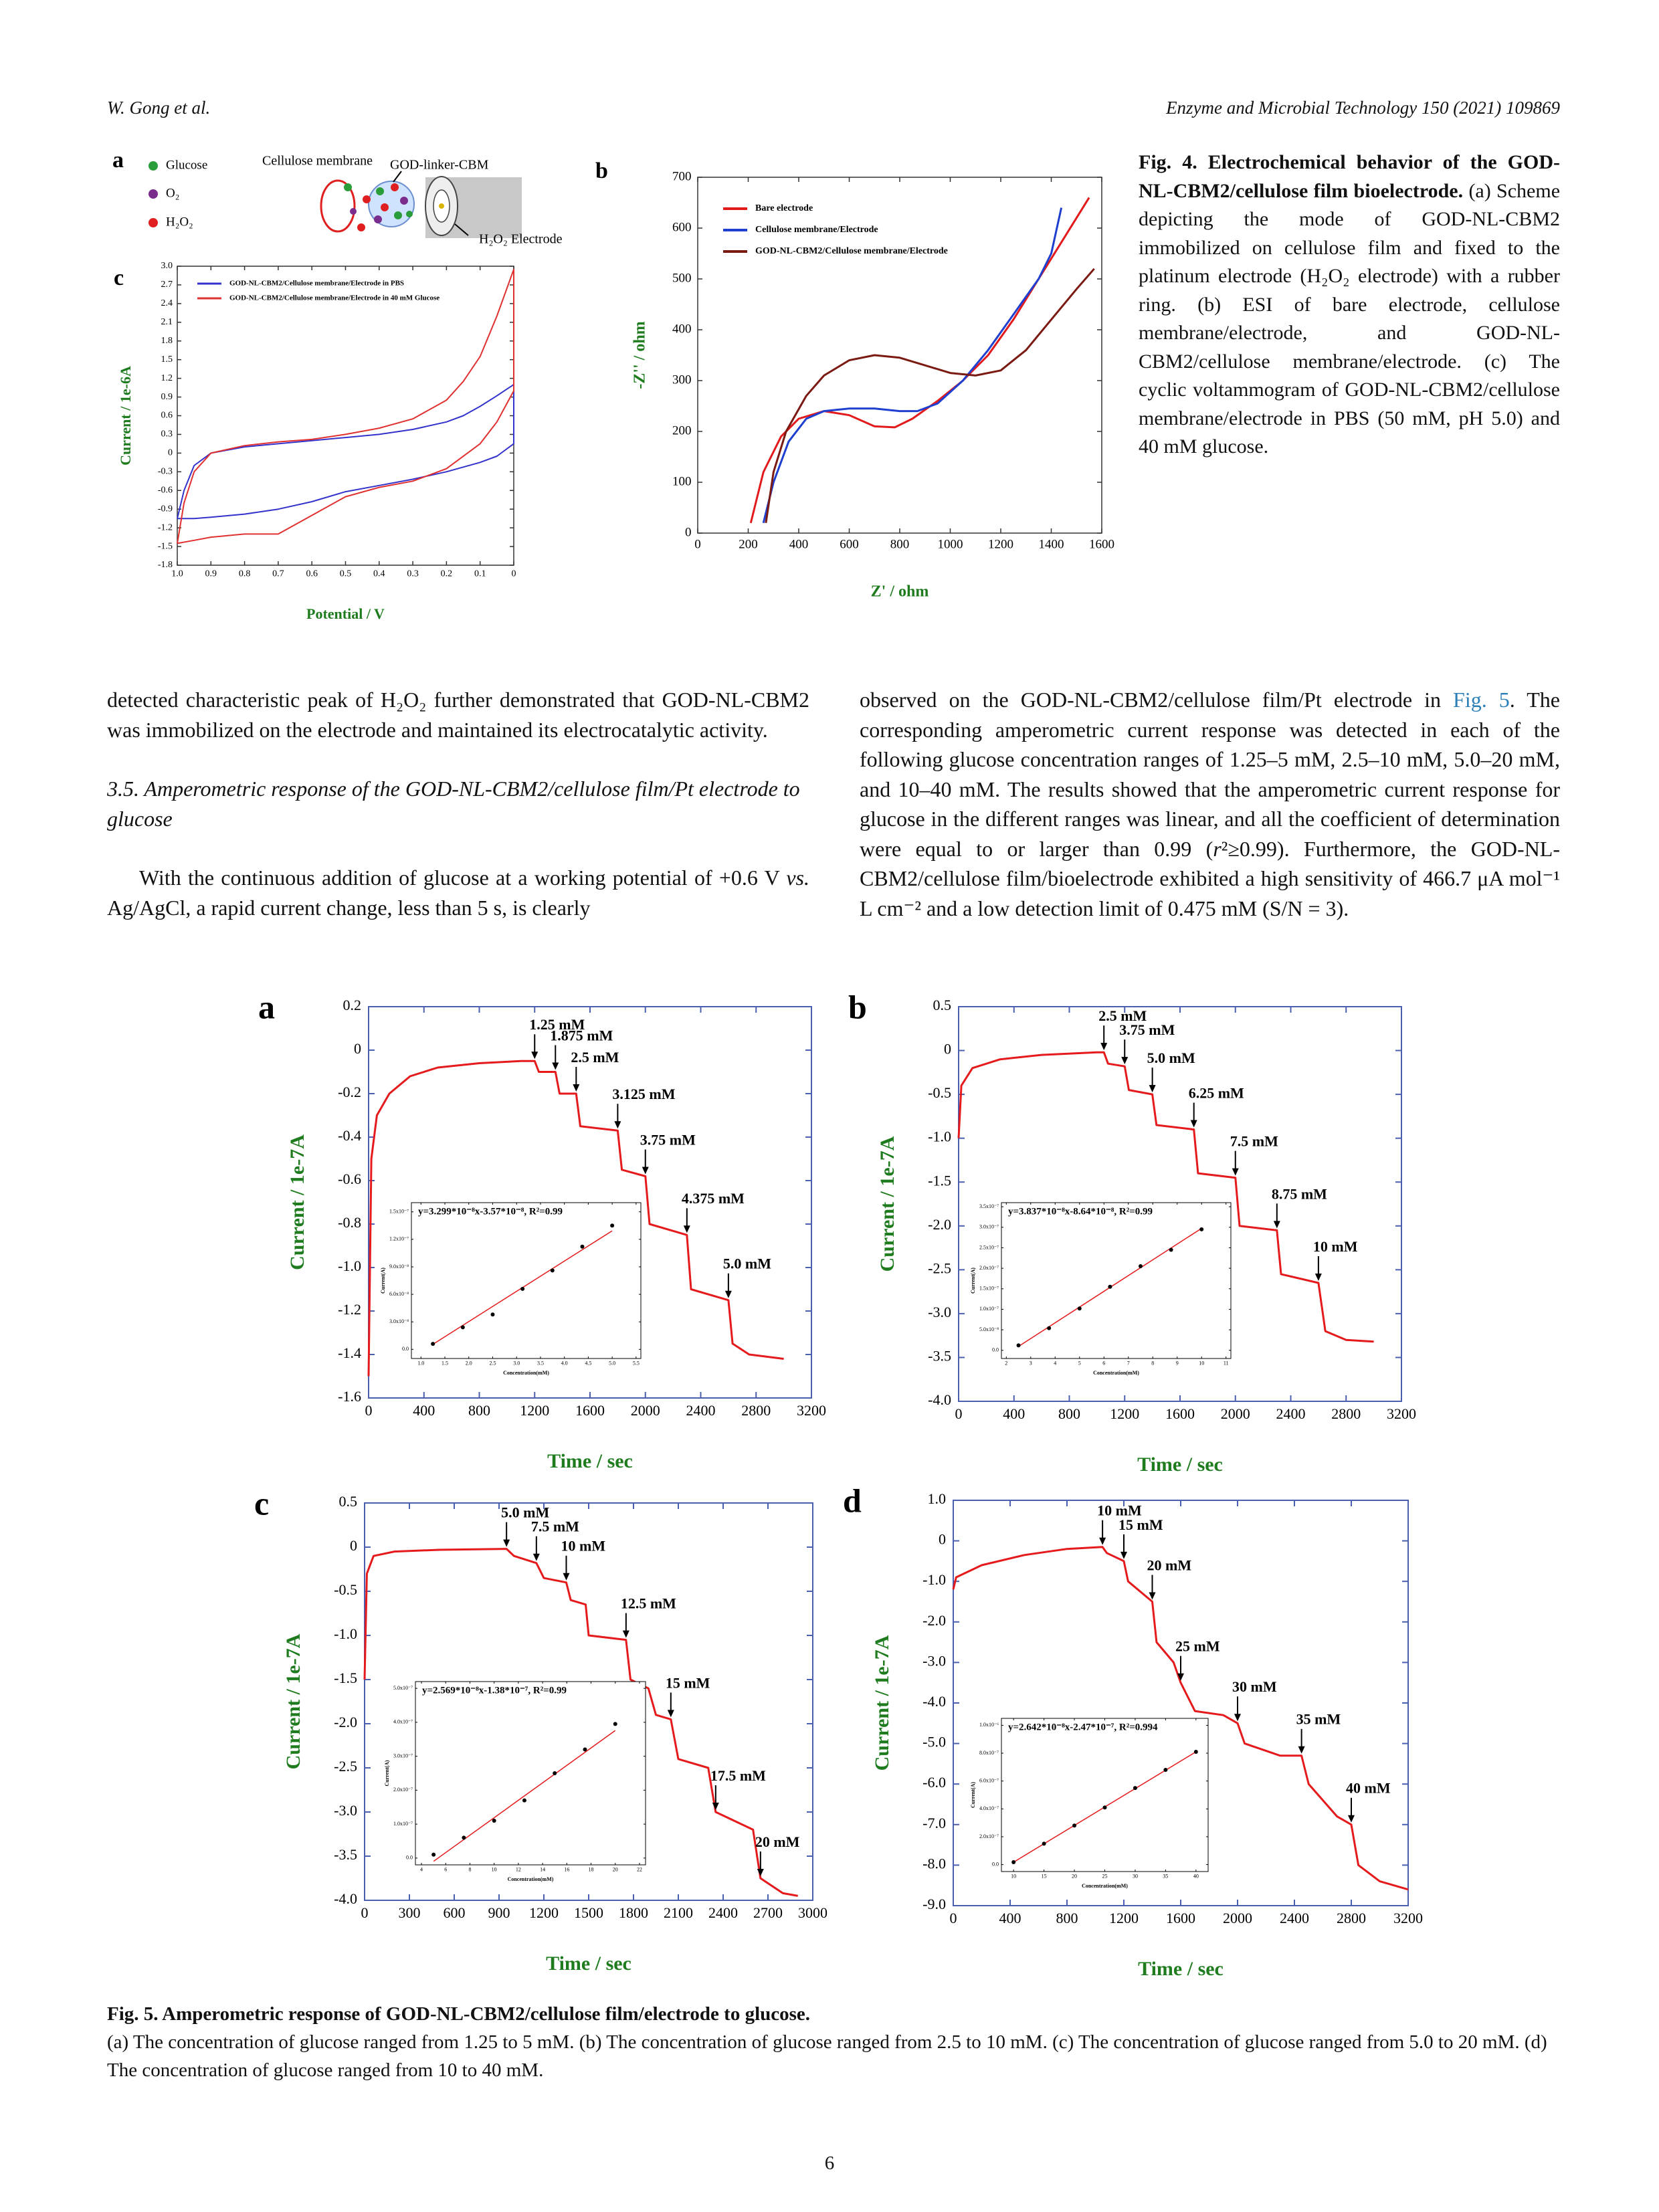 The width and height of the screenshot is (1659, 2212). Describe the element at coordinates (1180, 1464) in the screenshot. I see `x-axis-title: Time / sec` at that location.